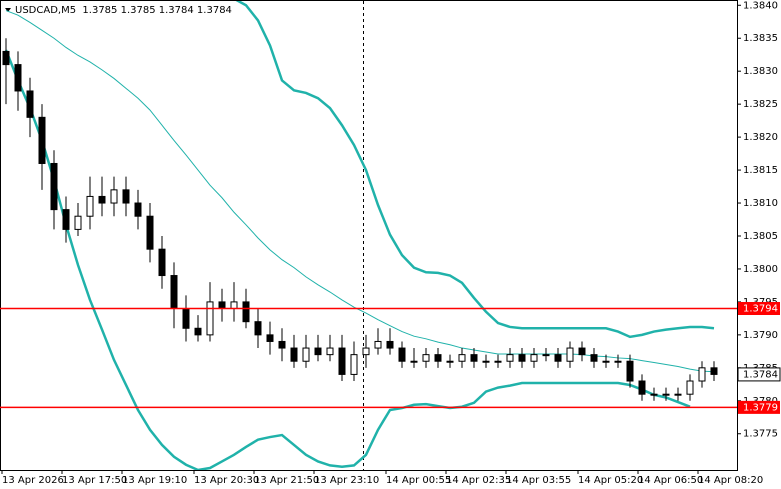 The width and height of the screenshot is (781, 489). Describe the element at coordinates (670, 480) in the screenshot. I see `x-tick-label: 14 Apr 06:50` at that location.